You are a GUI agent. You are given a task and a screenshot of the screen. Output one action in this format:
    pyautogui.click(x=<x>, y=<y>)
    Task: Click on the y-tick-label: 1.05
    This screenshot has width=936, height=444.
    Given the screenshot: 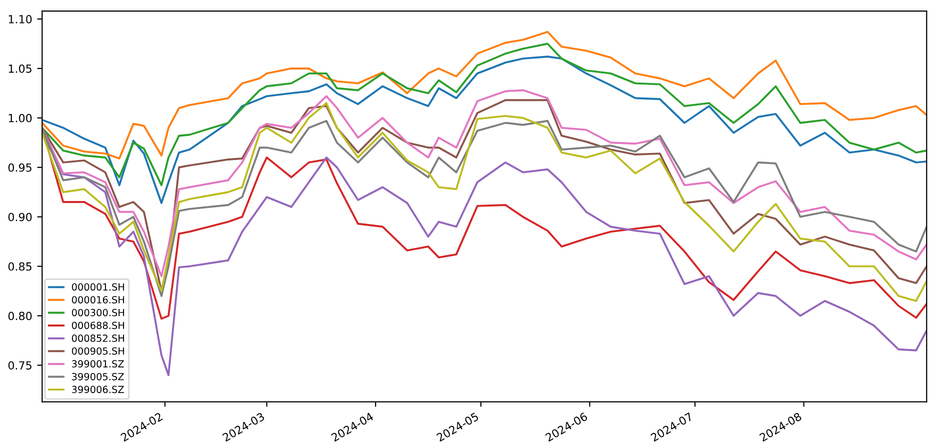 What is the action you would take?
    pyautogui.click(x=20, y=68)
    